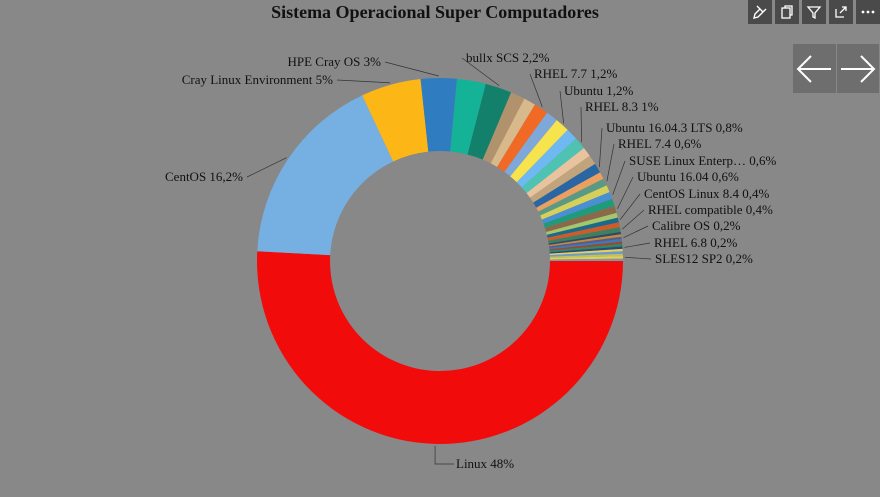  What do you see at coordinates (706, 193) in the screenshot?
I see `slice-label: CentOS Linux 8.4 0,4%` at bounding box center [706, 193].